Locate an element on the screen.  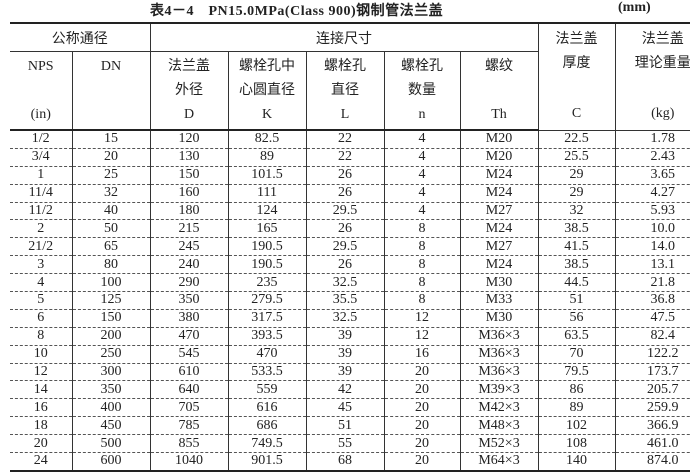
cell-c: 38.5 is located at coordinates (576, 229).